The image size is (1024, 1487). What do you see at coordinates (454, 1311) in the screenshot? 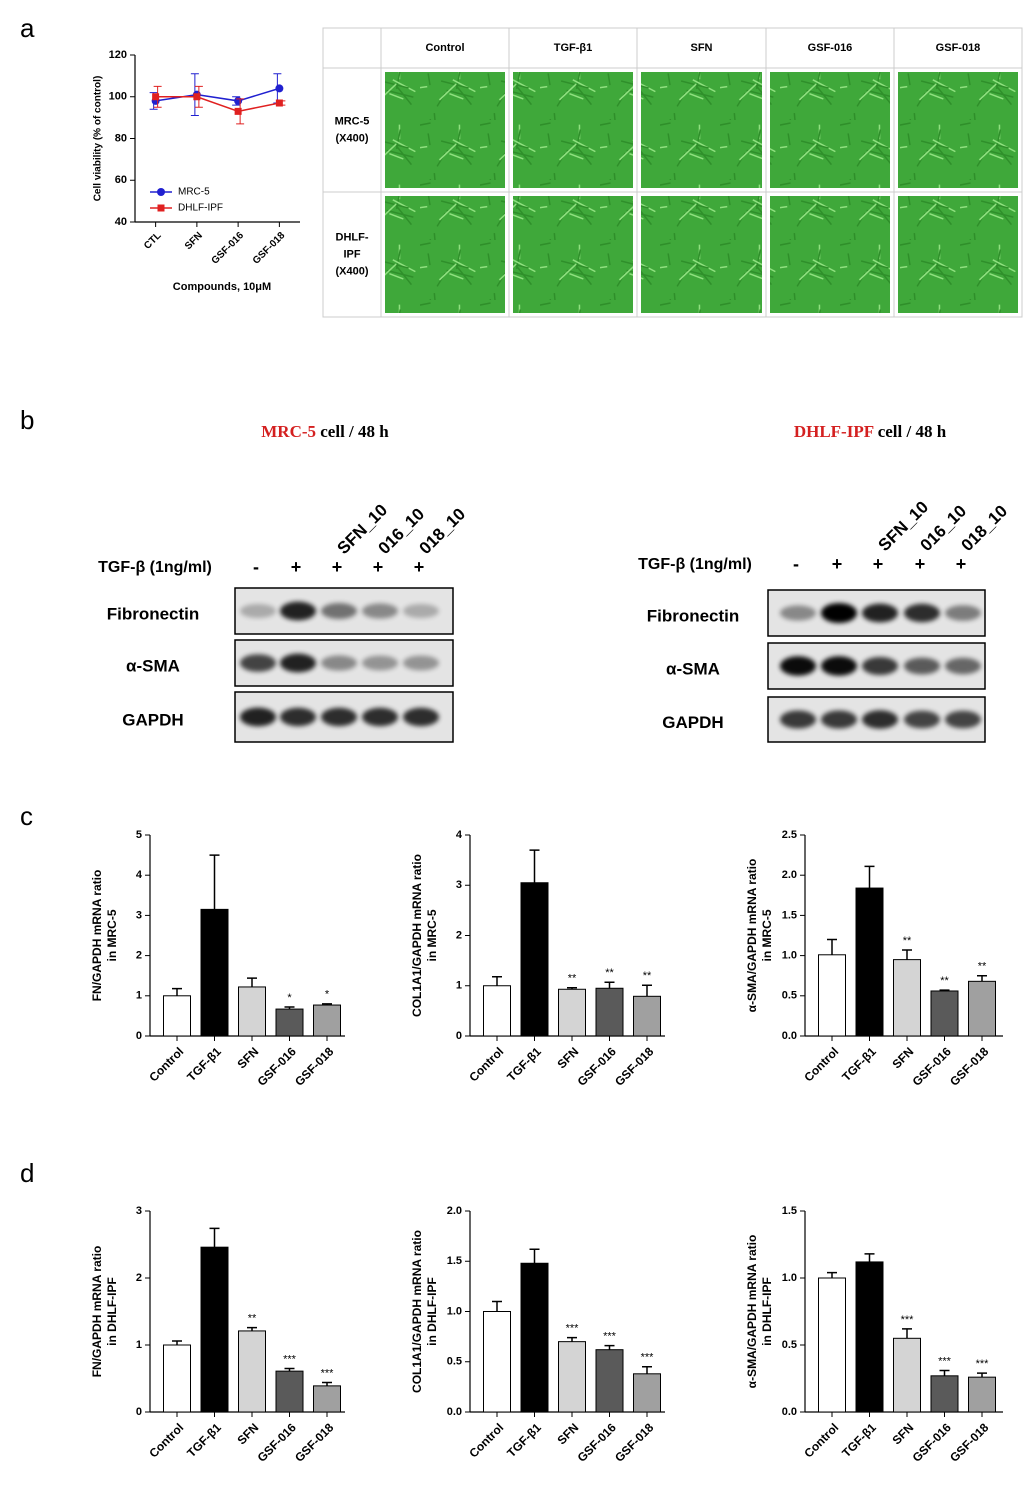
I see `y-tick-label: 1.0` at bounding box center [454, 1311].